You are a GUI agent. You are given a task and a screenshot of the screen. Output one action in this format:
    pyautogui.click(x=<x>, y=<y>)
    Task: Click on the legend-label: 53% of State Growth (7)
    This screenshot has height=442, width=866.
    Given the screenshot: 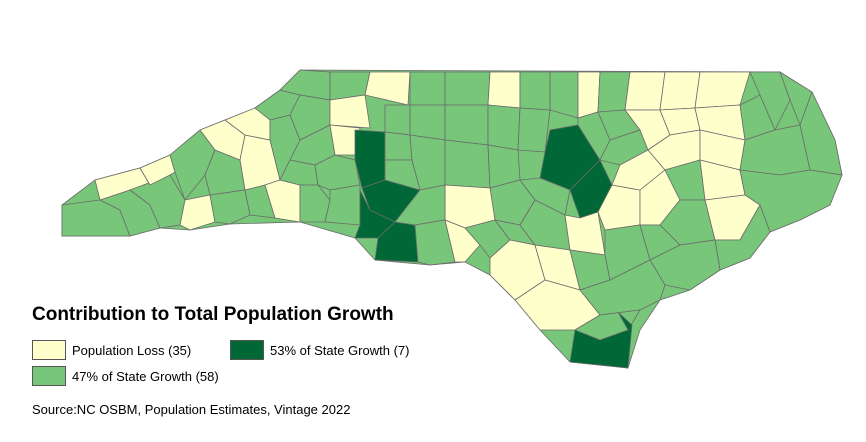 What is the action you would take?
    pyautogui.click(x=340, y=350)
    